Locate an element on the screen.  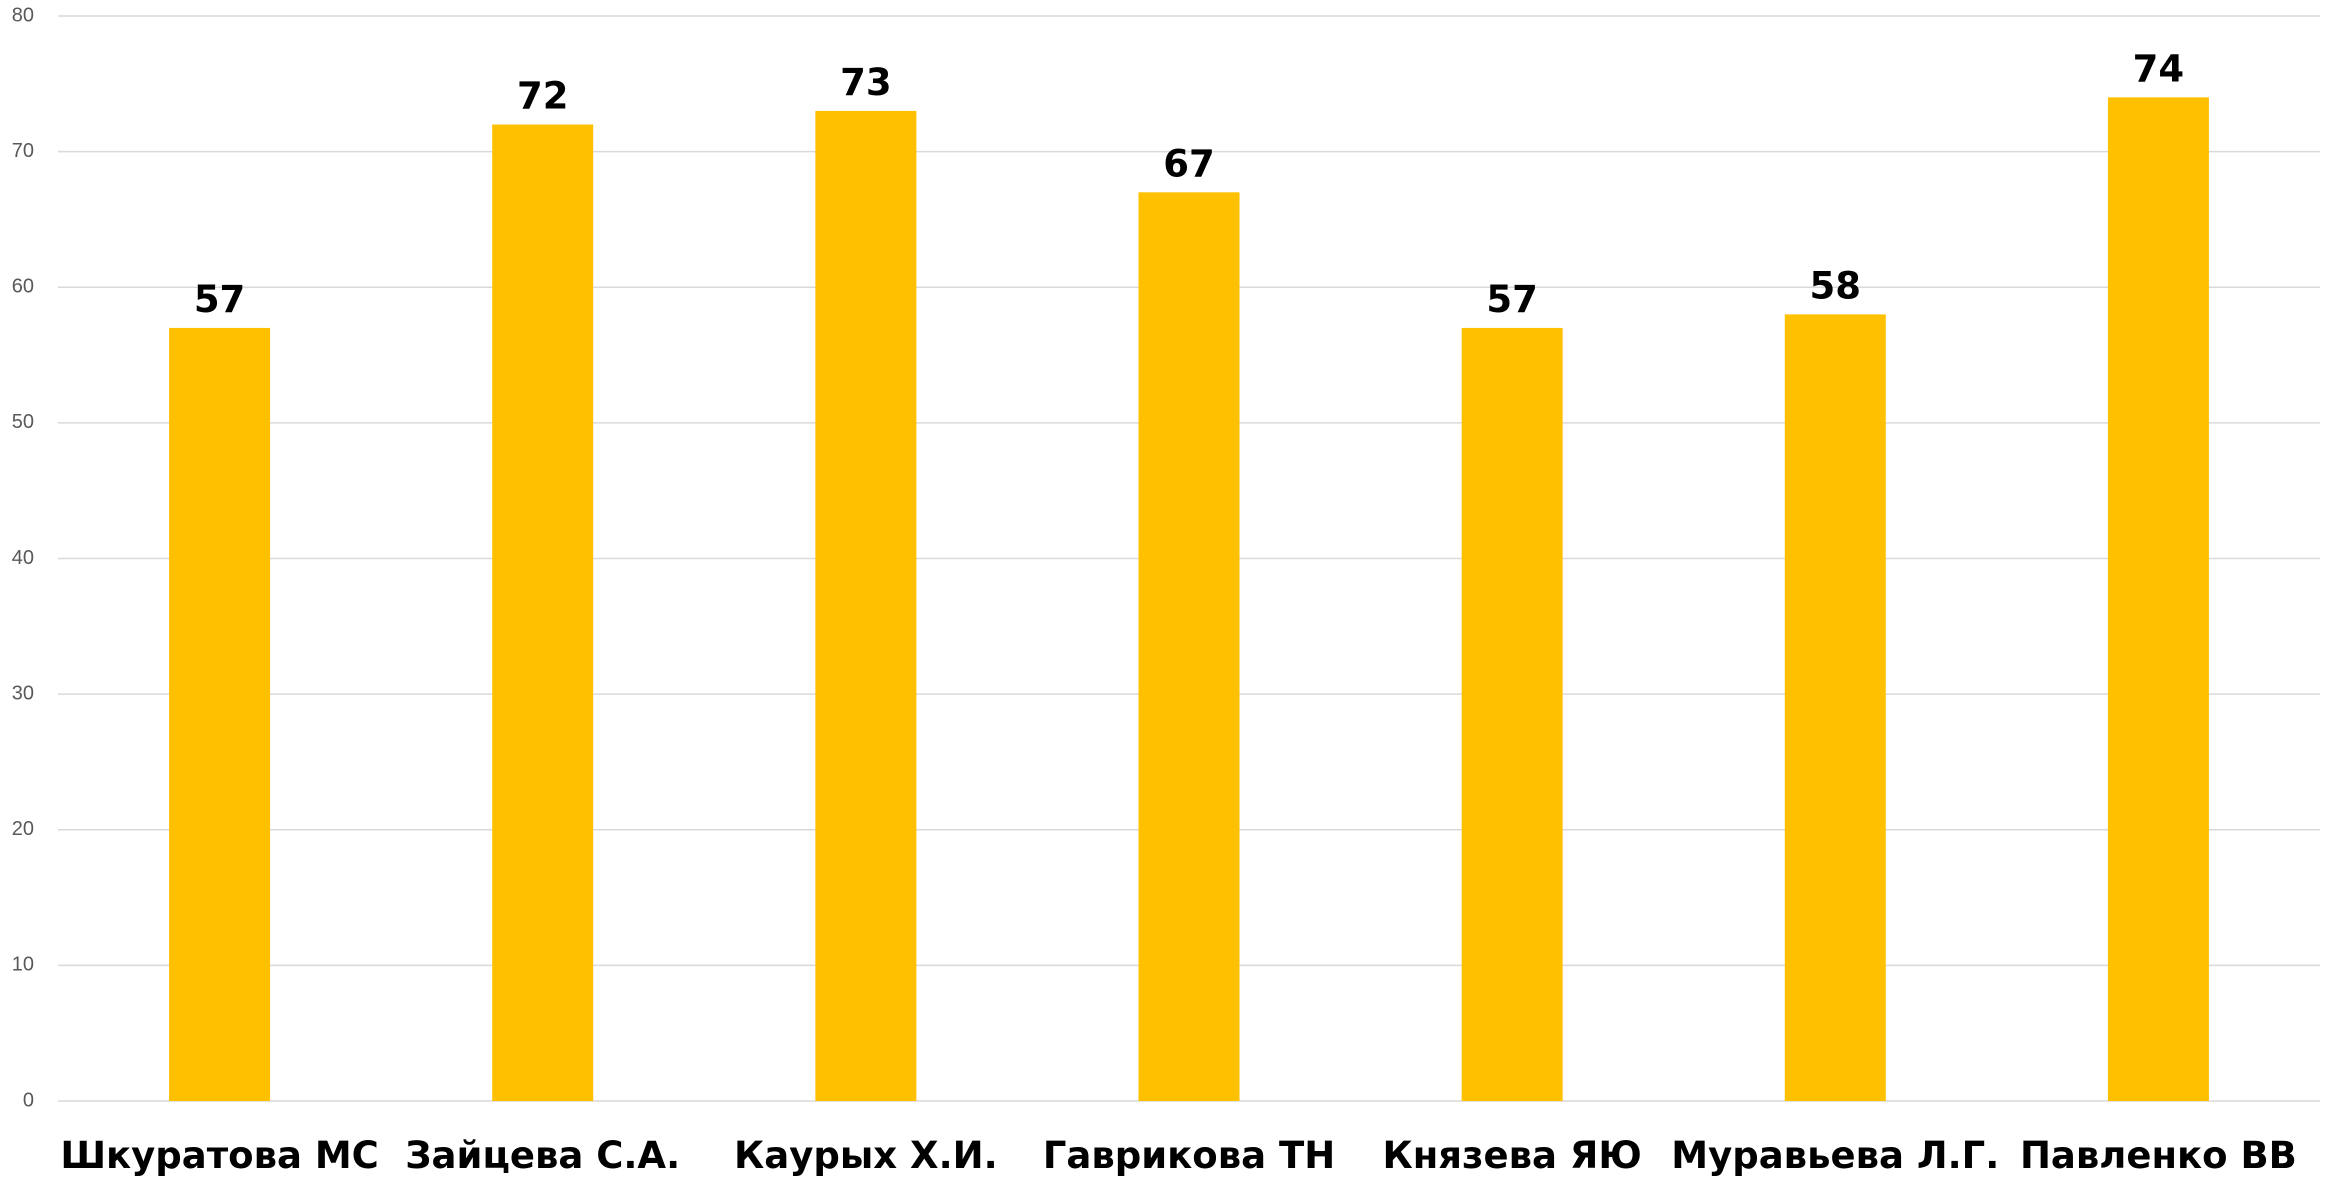
category-label: Гаврикова ТН is located at coordinates (1189, 1155).